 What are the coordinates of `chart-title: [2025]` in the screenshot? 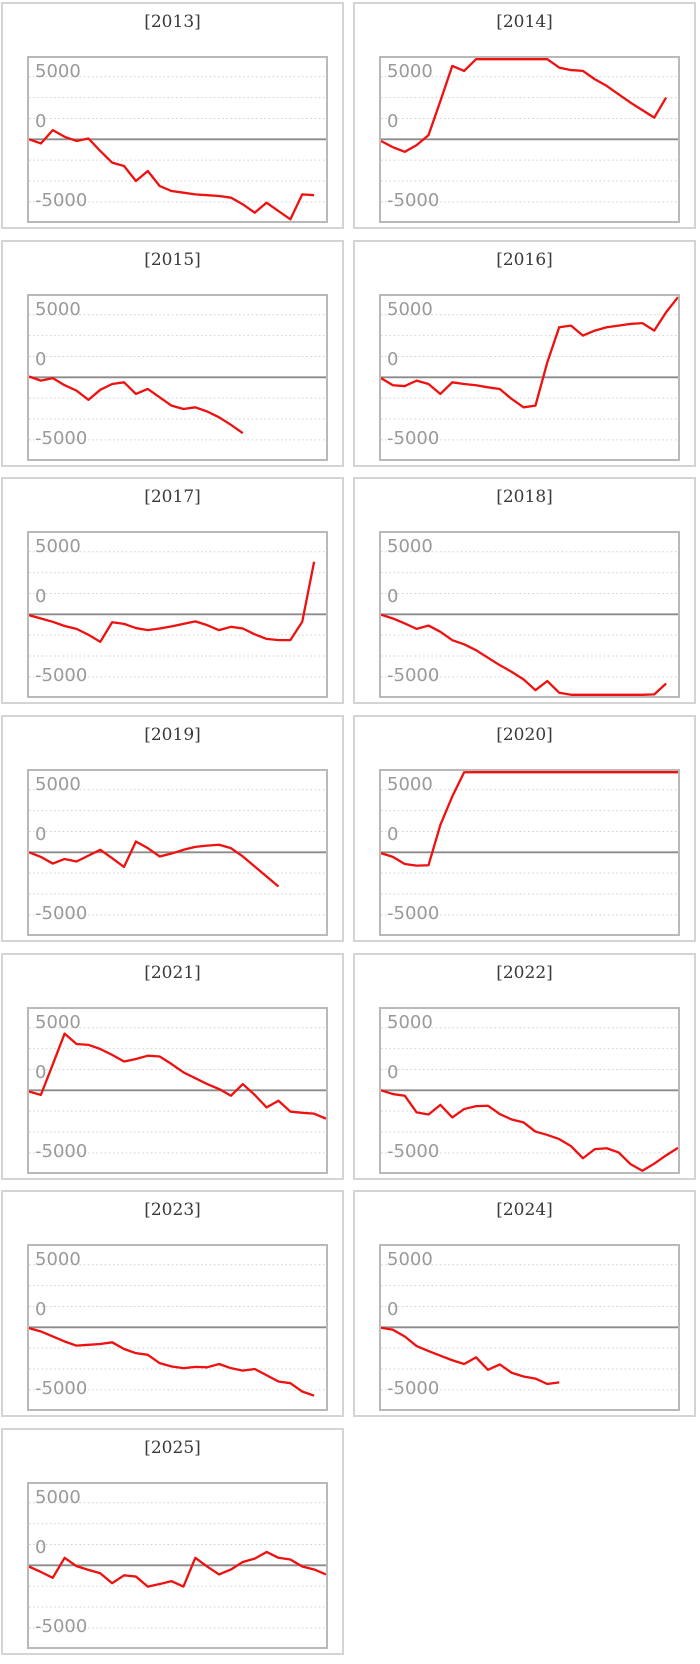 It's located at (172, 1448).